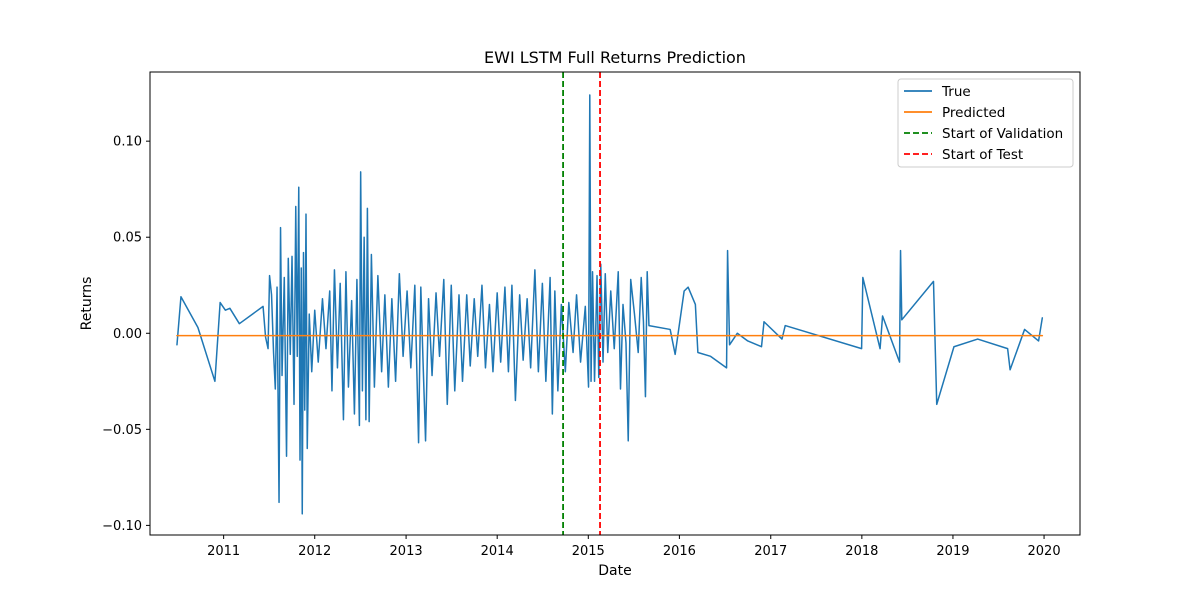 The width and height of the screenshot is (1200, 600). Describe the element at coordinates (127, 142) in the screenshot. I see `y-tick-label: 0.10` at that location.